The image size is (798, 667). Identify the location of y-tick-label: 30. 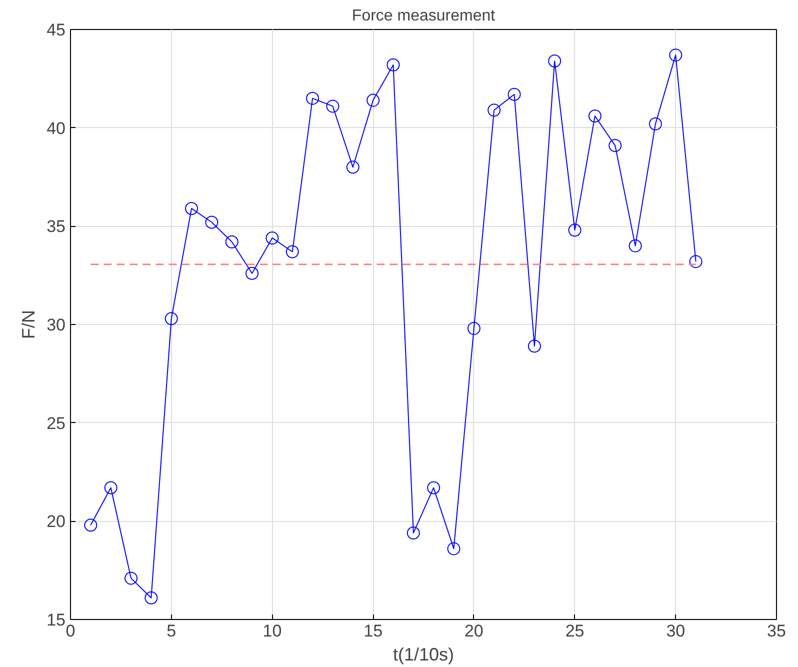
(56, 325).